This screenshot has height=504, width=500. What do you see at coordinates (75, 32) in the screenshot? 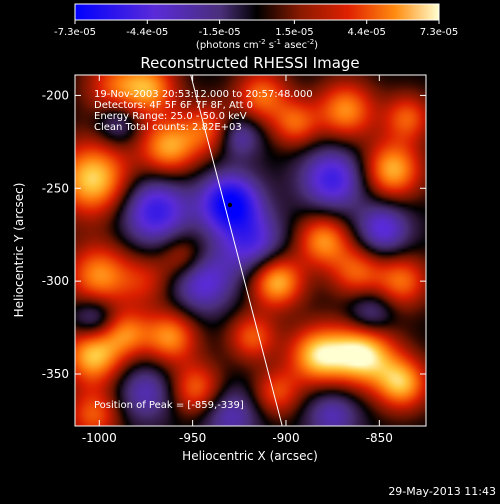
I see `colorbar-tick-label: -7.3e-05` at bounding box center [75, 32].